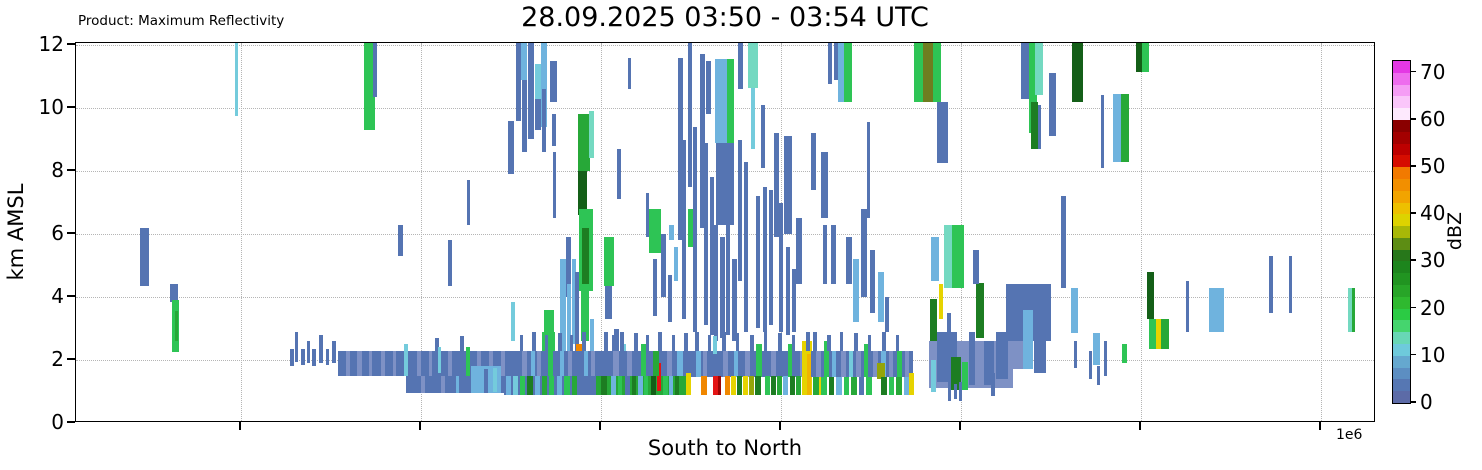 The image size is (1482, 470). Describe the element at coordinates (57, 233) in the screenshot. I see `y-tick-label: 6` at that location.